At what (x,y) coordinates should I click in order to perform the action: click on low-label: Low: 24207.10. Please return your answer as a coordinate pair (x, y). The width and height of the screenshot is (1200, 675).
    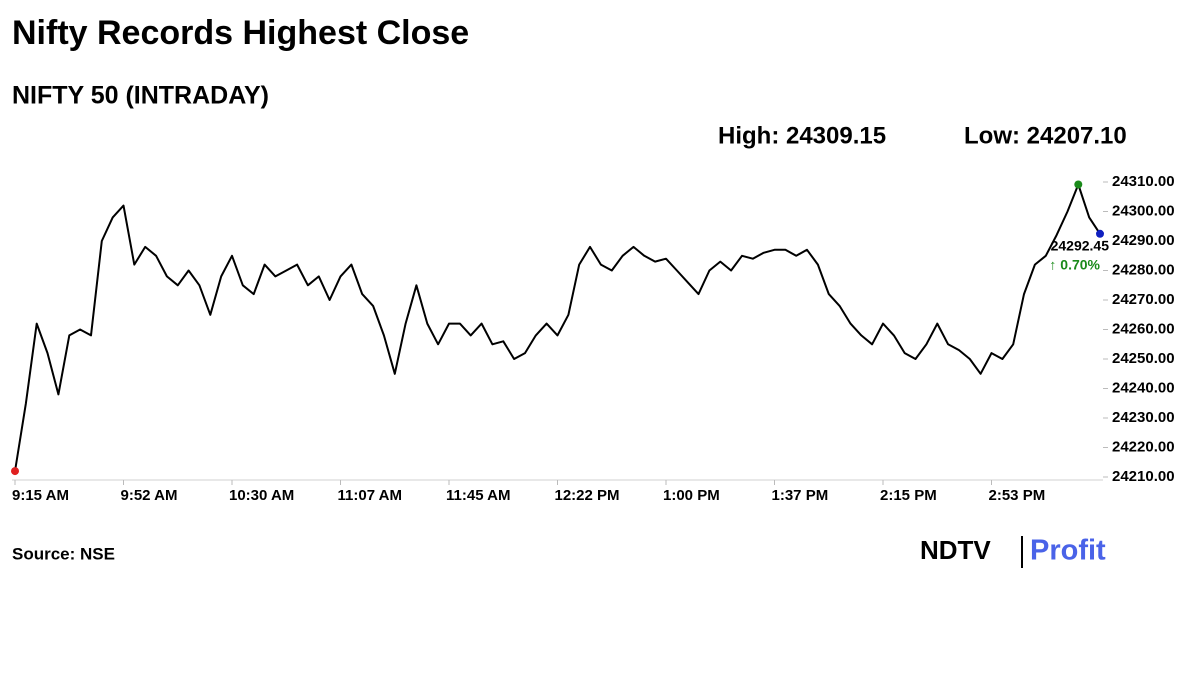
    Looking at the image, I should click on (1045, 135).